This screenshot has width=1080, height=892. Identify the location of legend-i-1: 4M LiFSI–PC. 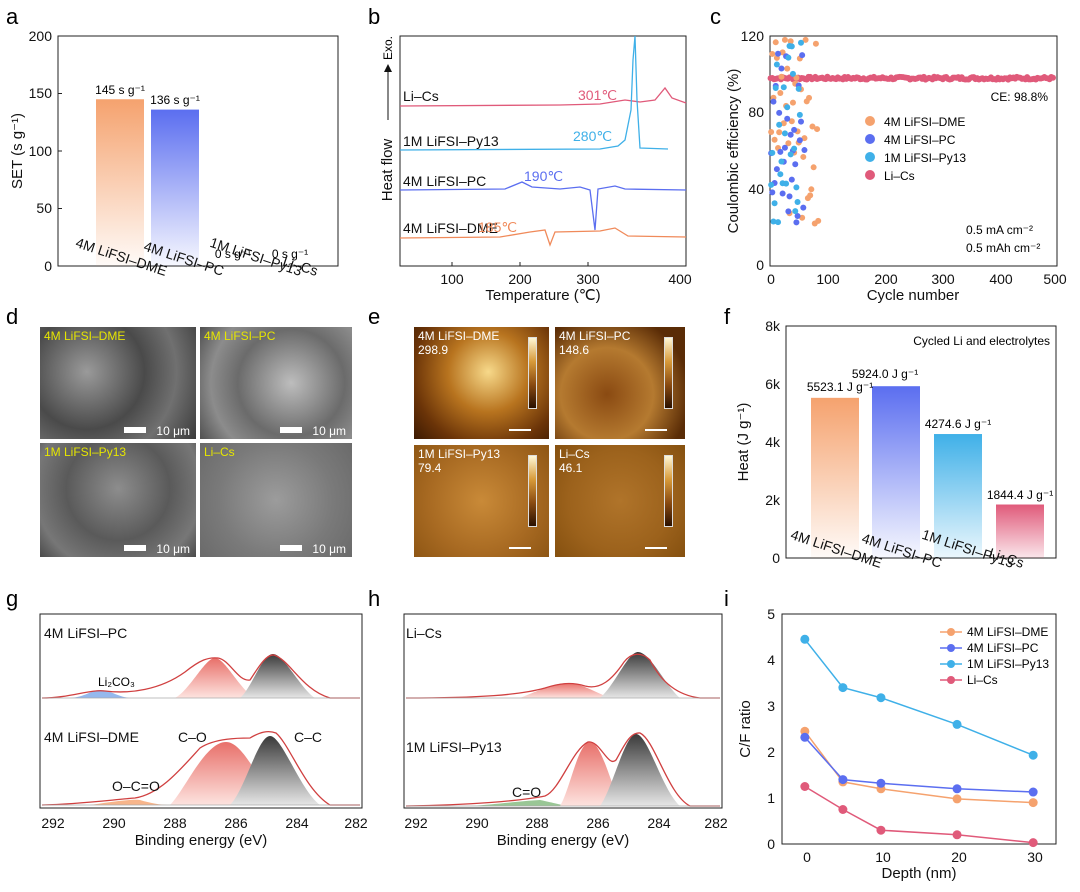
(1003, 648).